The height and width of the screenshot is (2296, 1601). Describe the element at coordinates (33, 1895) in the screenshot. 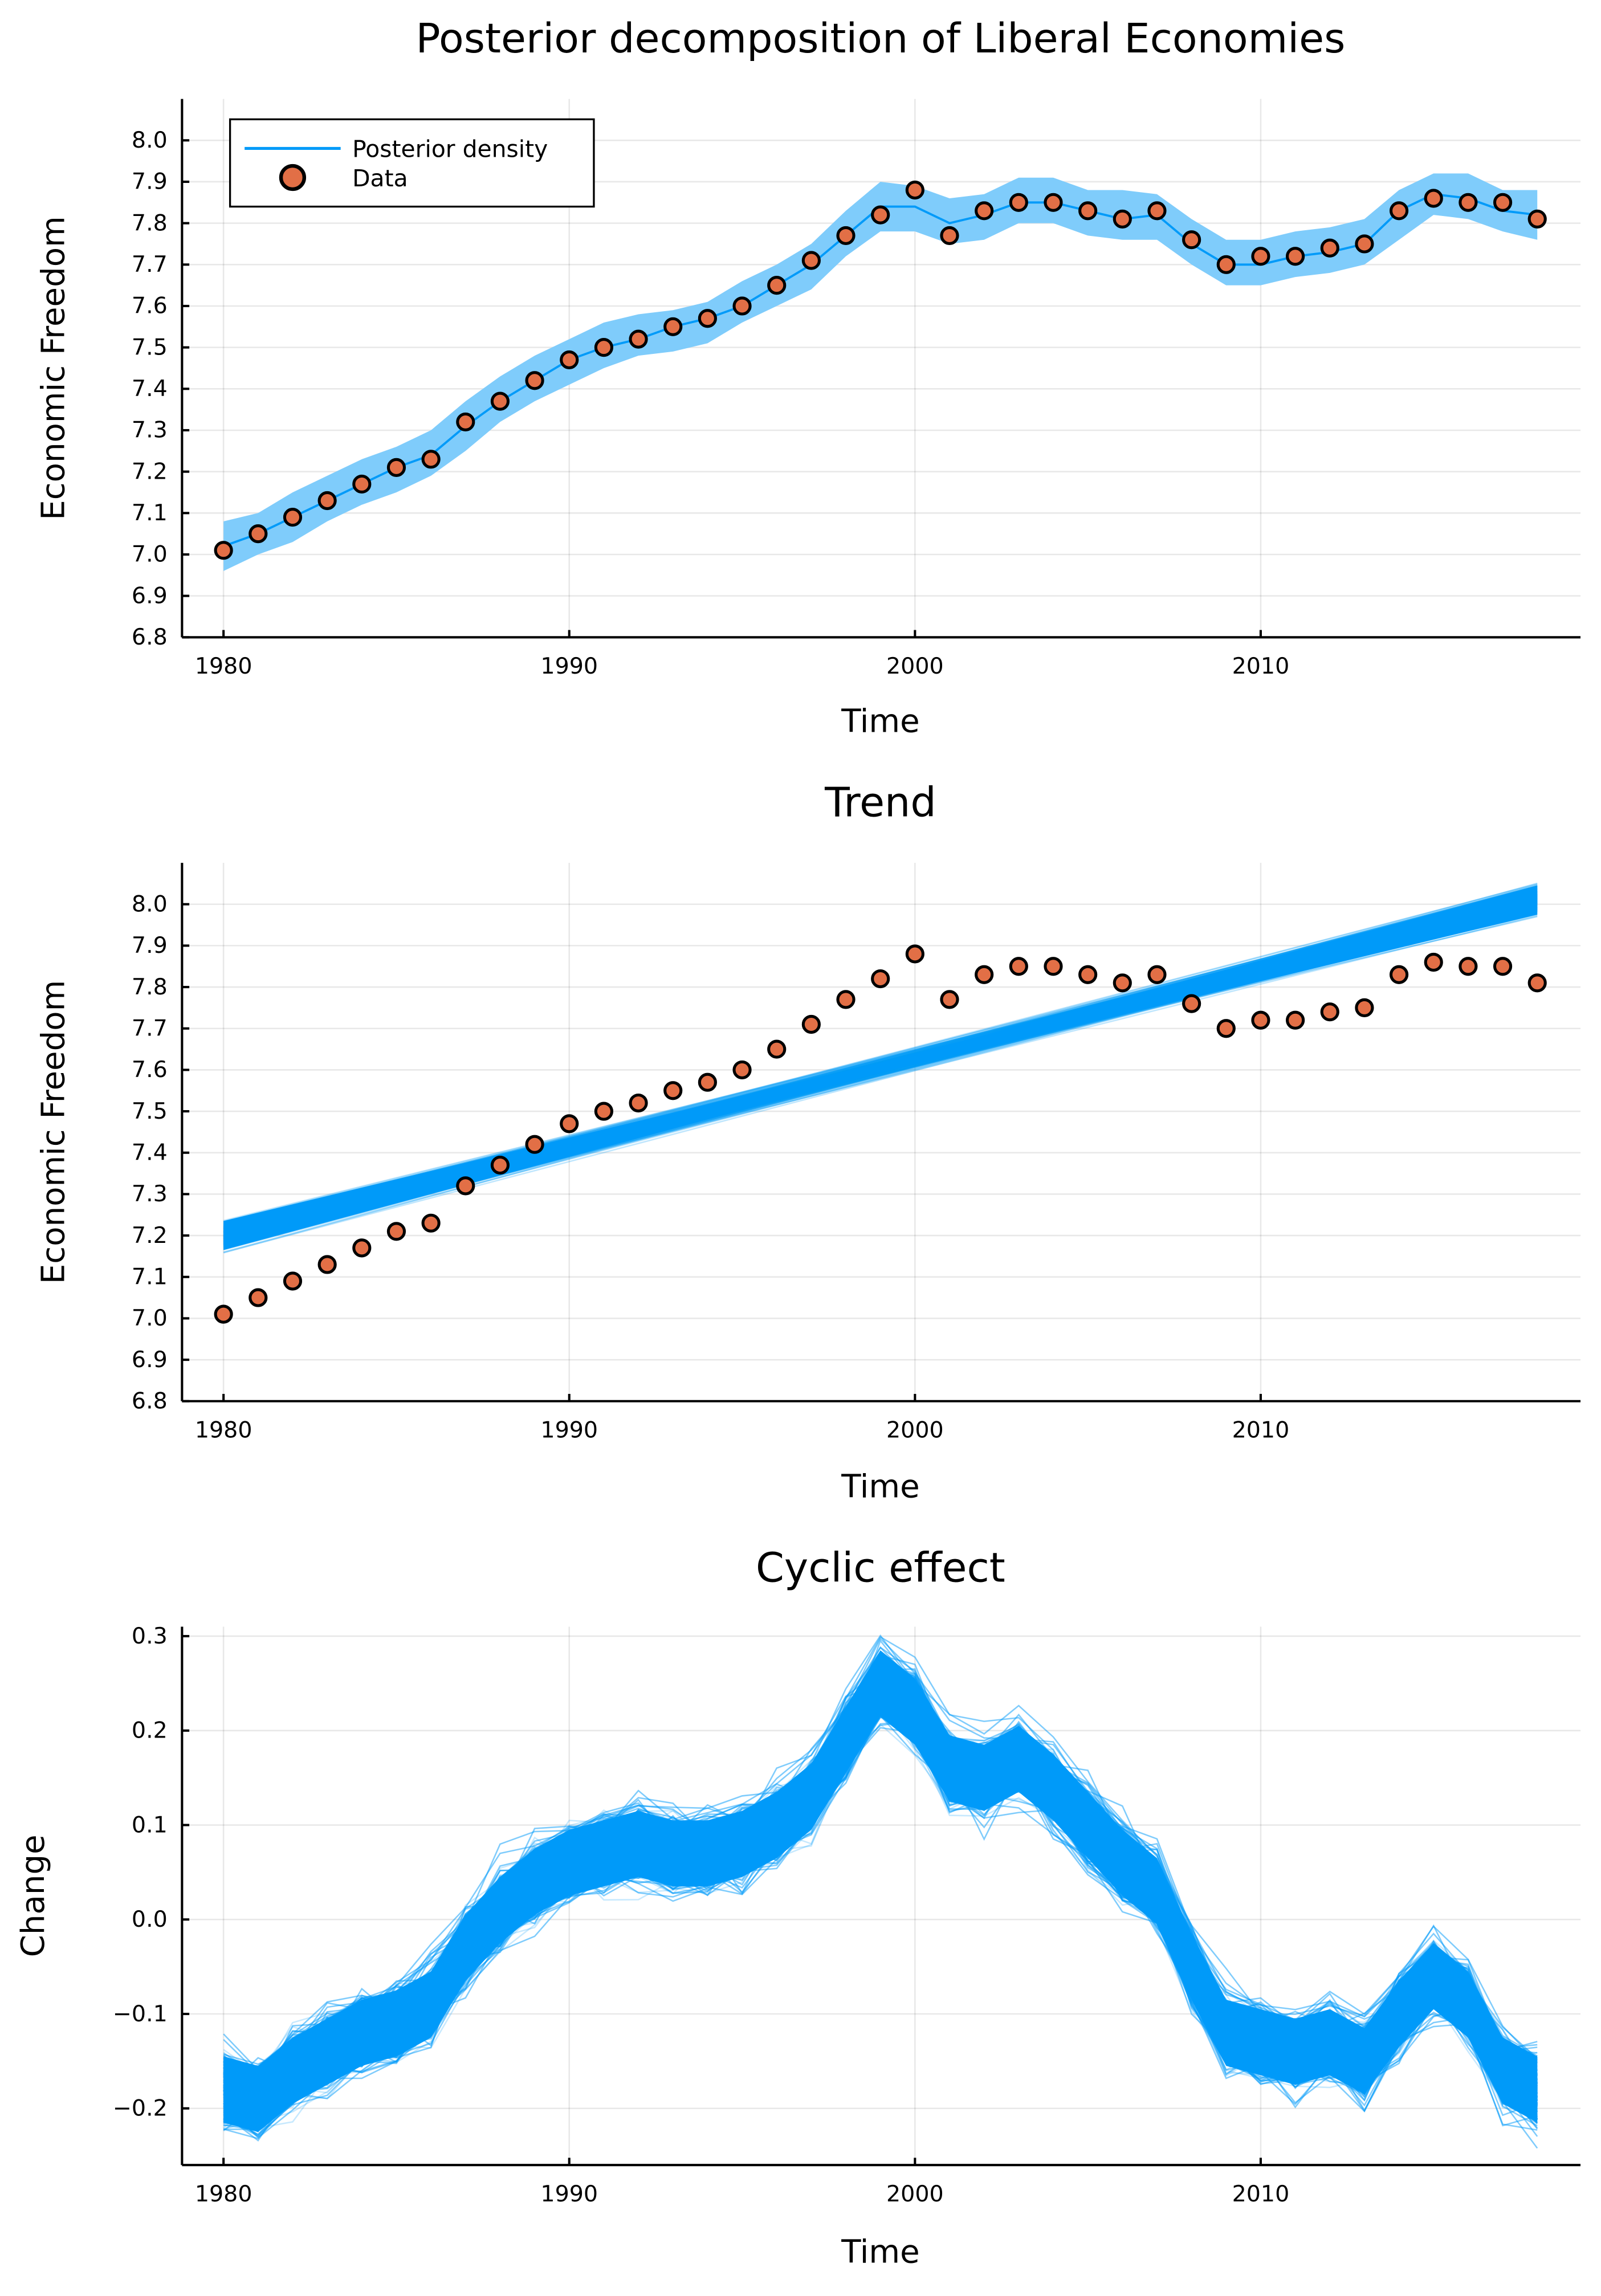

I see `y-axis-label: Change` at that location.